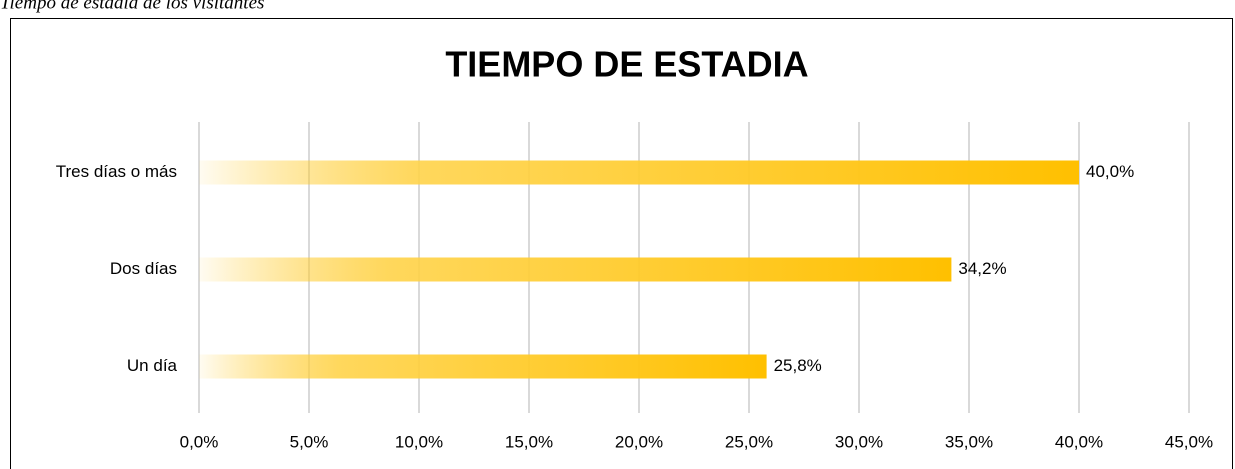 The height and width of the screenshot is (469, 1235). What do you see at coordinates (143, 268) in the screenshot?
I see `y-tick-label: Dos días` at bounding box center [143, 268].